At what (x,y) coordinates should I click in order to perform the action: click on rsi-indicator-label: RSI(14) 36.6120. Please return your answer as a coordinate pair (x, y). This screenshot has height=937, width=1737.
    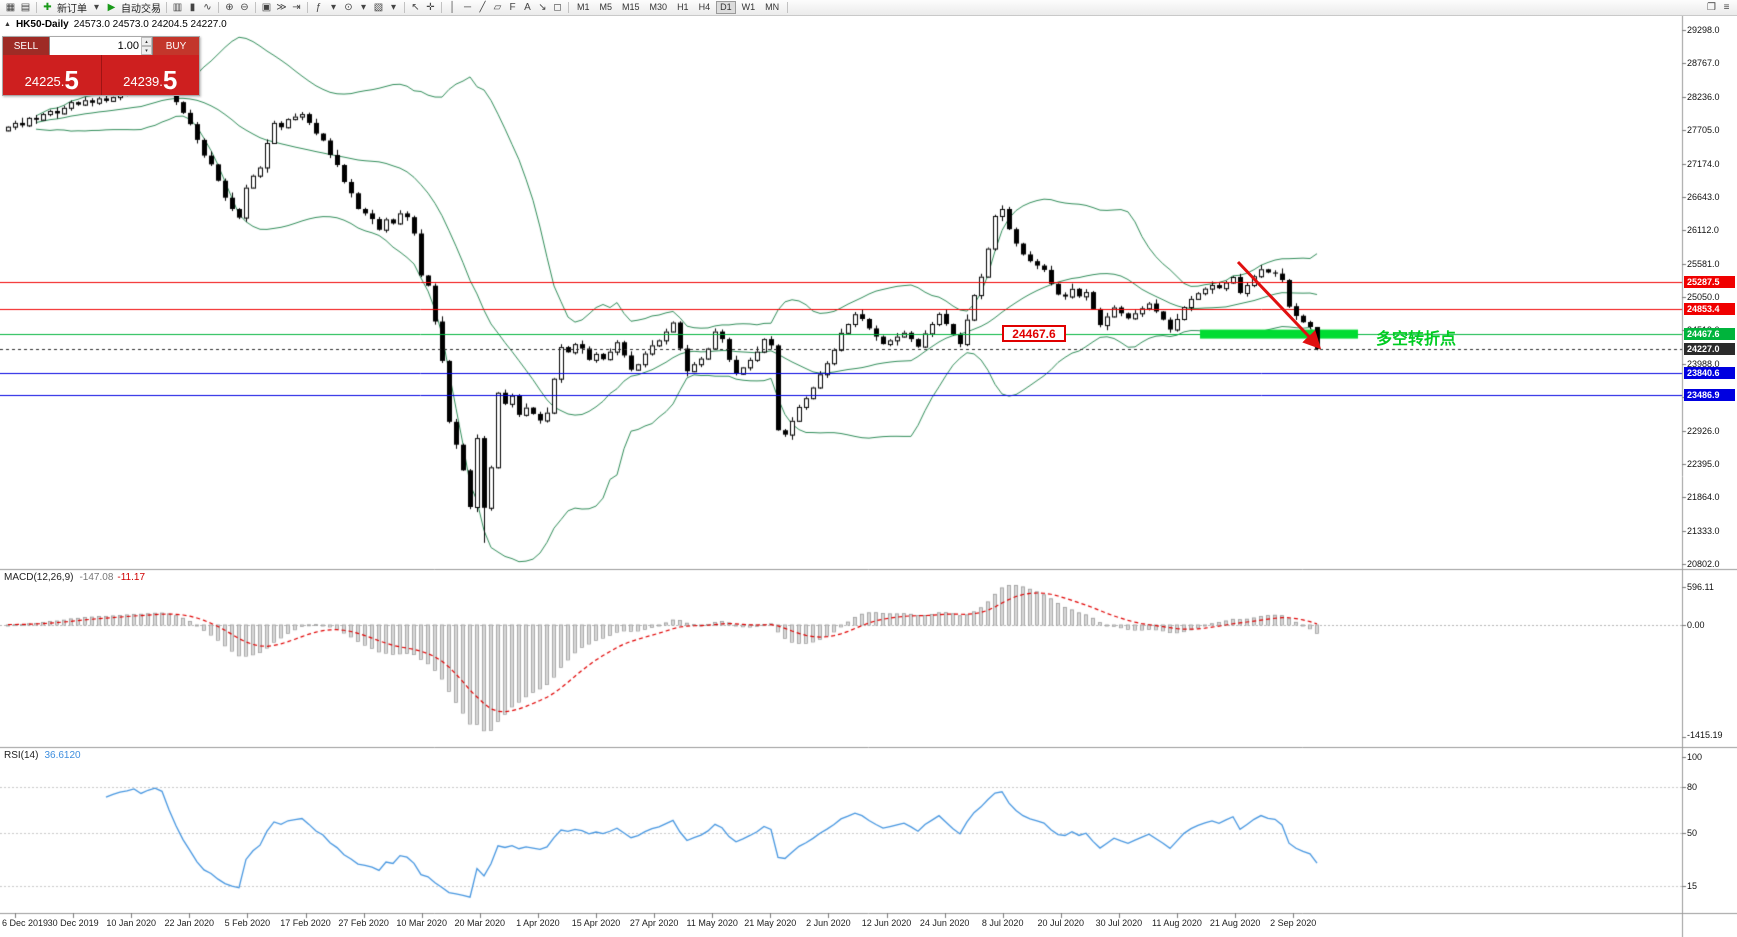
    Looking at the image, I should click on (42, 755).